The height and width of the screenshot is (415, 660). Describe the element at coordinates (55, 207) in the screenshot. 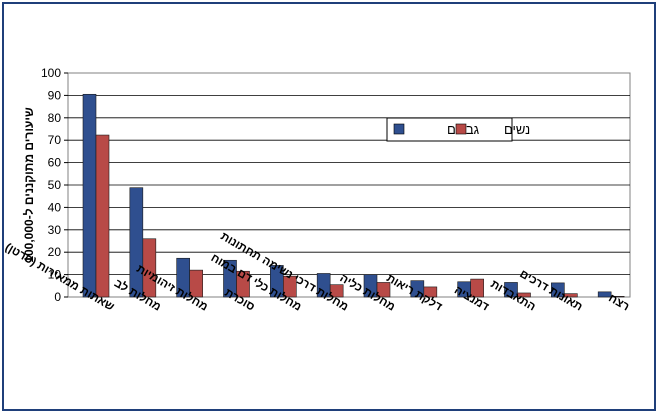

I see `y-tick-label: 40` at that location.